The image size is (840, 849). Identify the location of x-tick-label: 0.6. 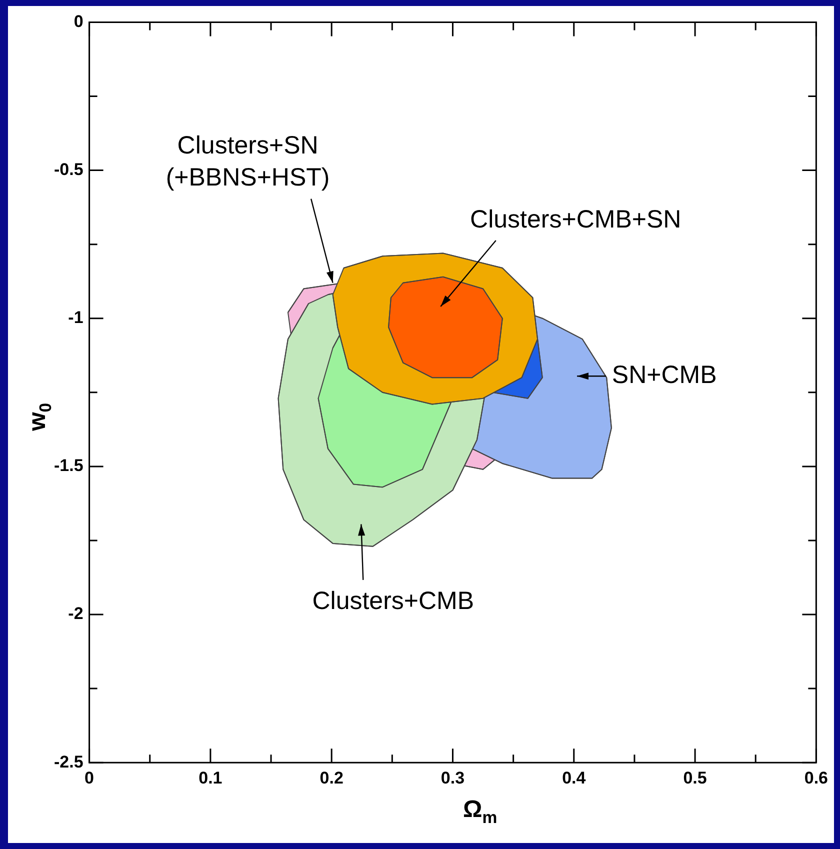
(816, 778).